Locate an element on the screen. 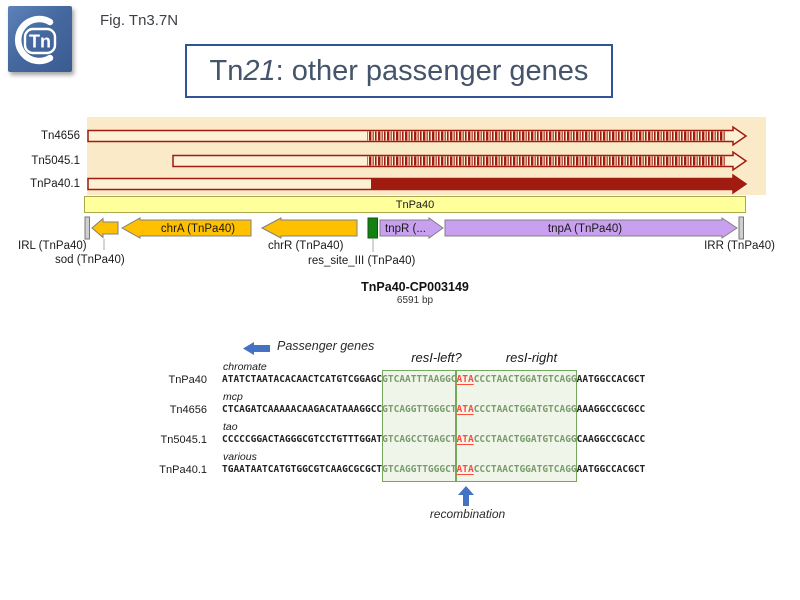  map-bar-label: TnPa40 is located at coordinates (415, 204).